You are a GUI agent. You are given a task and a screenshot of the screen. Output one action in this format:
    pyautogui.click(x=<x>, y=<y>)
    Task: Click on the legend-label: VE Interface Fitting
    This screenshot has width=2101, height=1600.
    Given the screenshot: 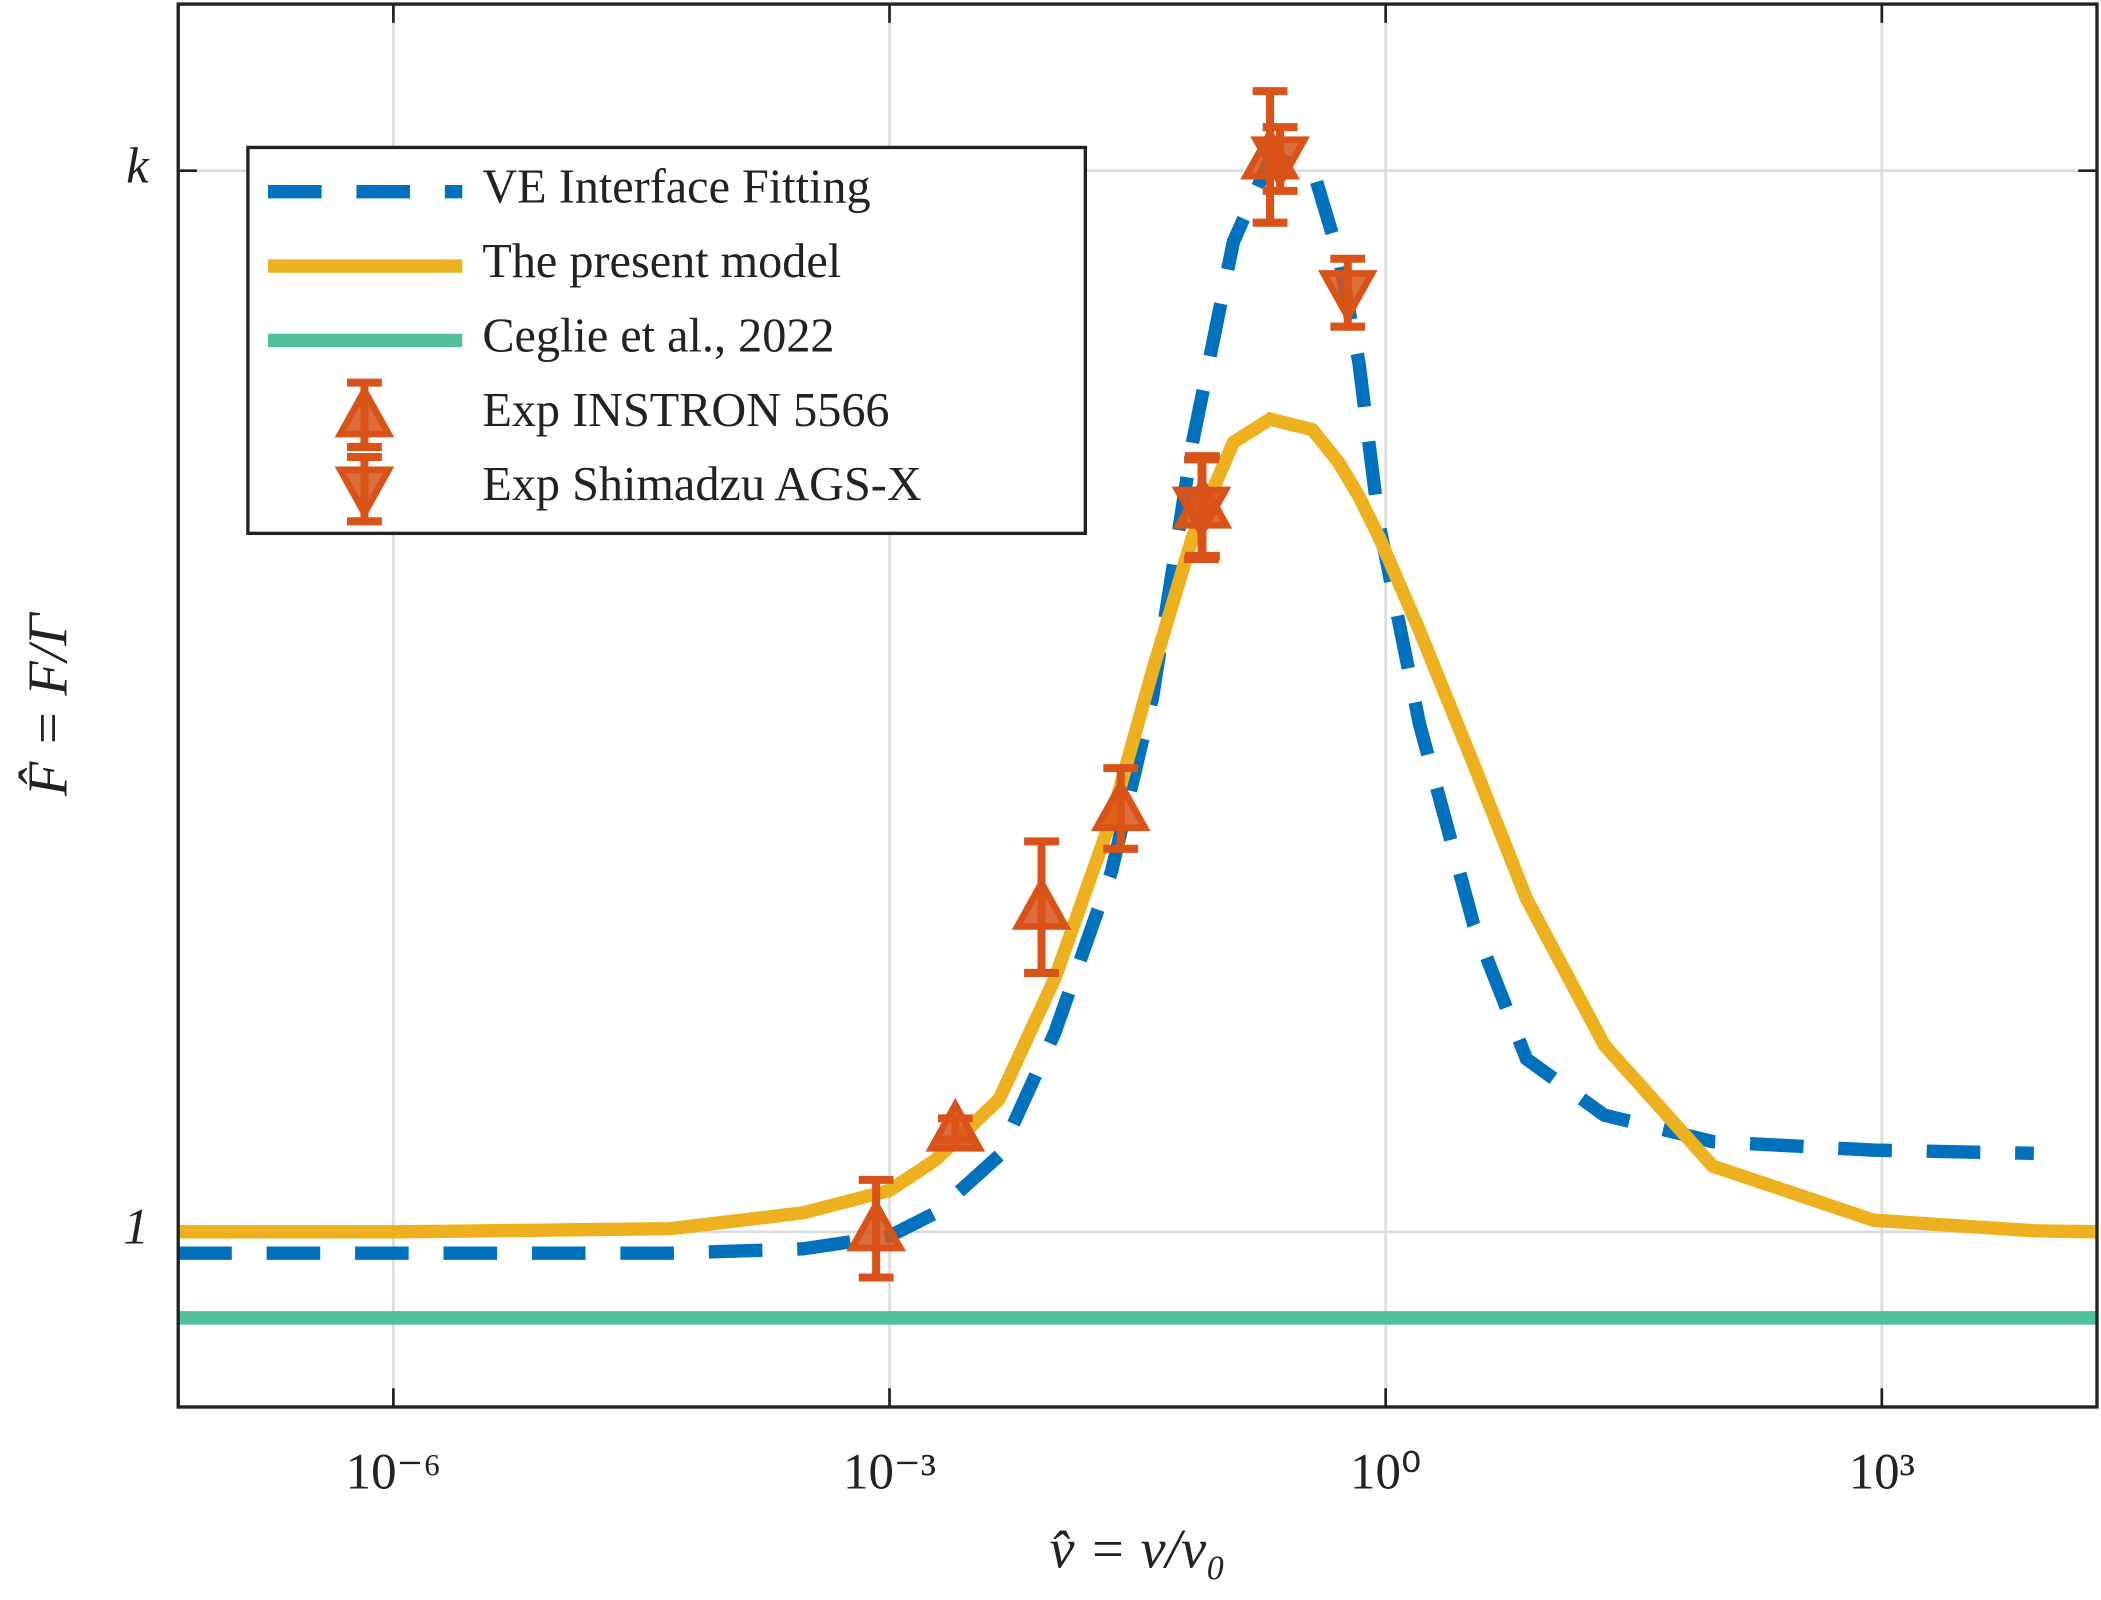 What is the action you would take?
    pyautogui.click(x=676, y=187)
    